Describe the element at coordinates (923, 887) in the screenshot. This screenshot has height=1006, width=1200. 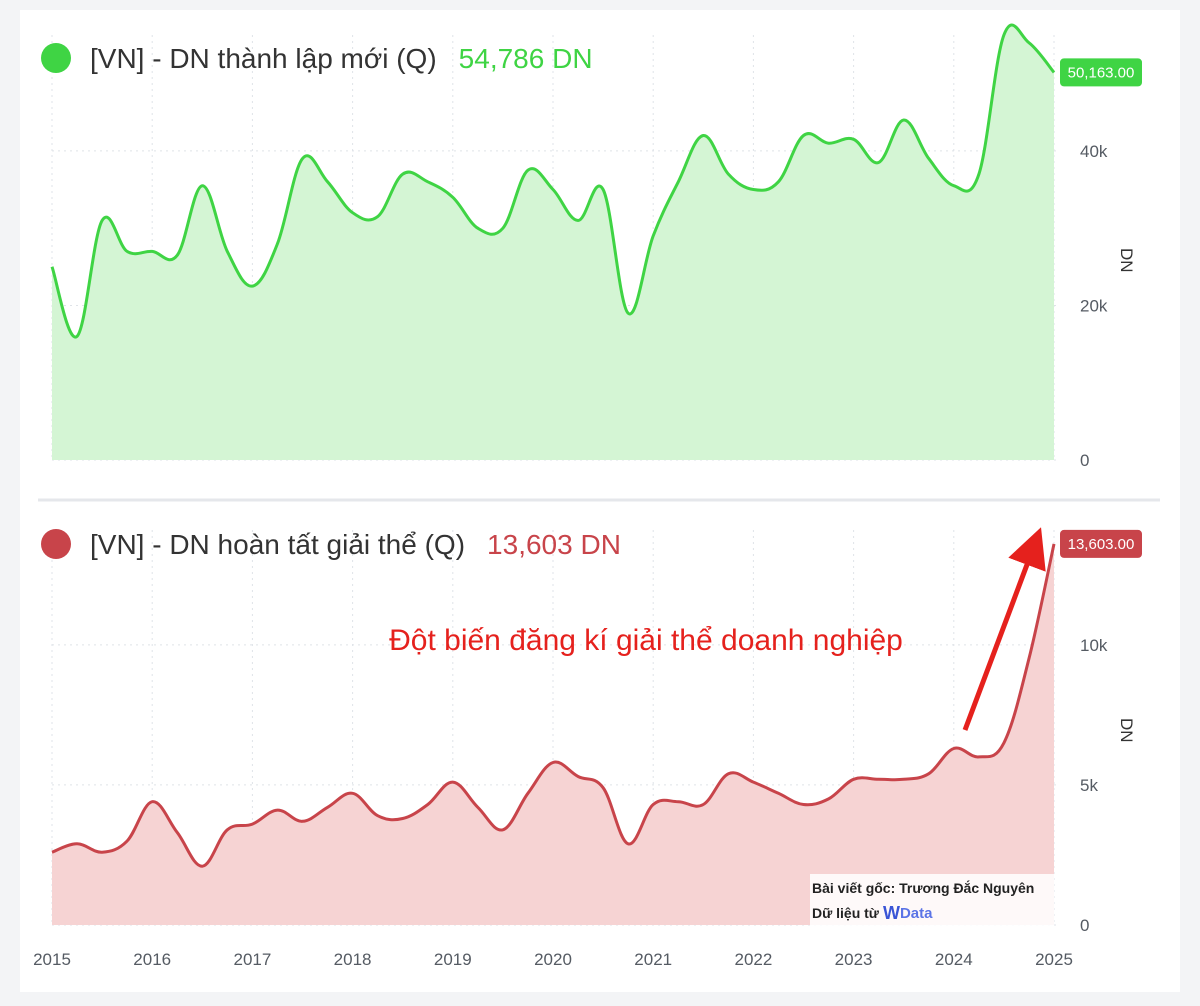
I see `watermark-line1: Bài viết gốc: Trương Đắc Nguyên` at that location.